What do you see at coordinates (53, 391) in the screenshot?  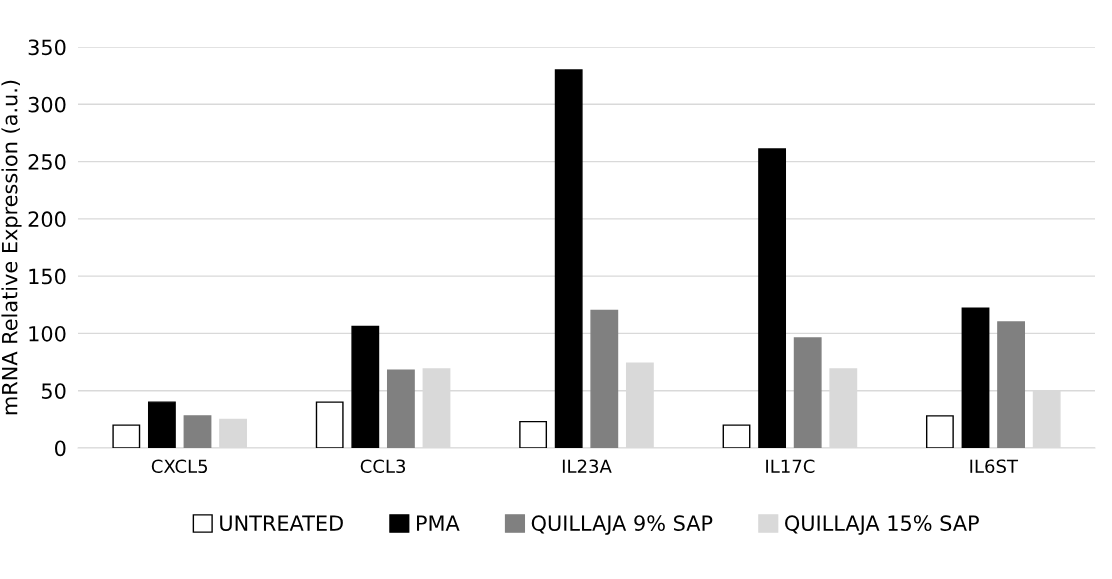 I see `y-tick-label: 50` at bounding box center [53, 391].